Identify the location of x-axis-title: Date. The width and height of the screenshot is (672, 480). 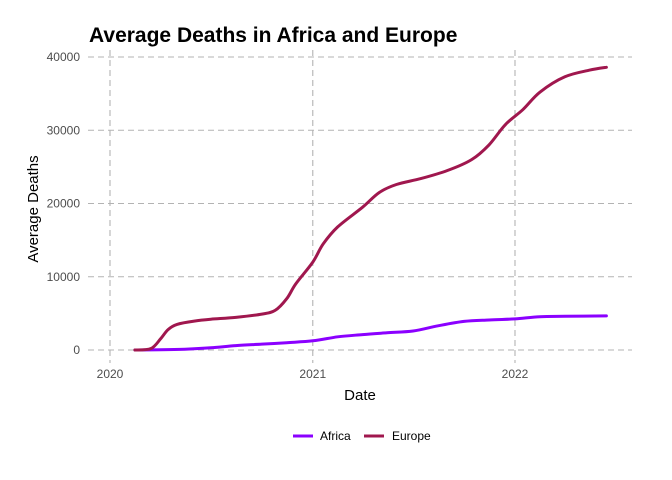
(360, 395).